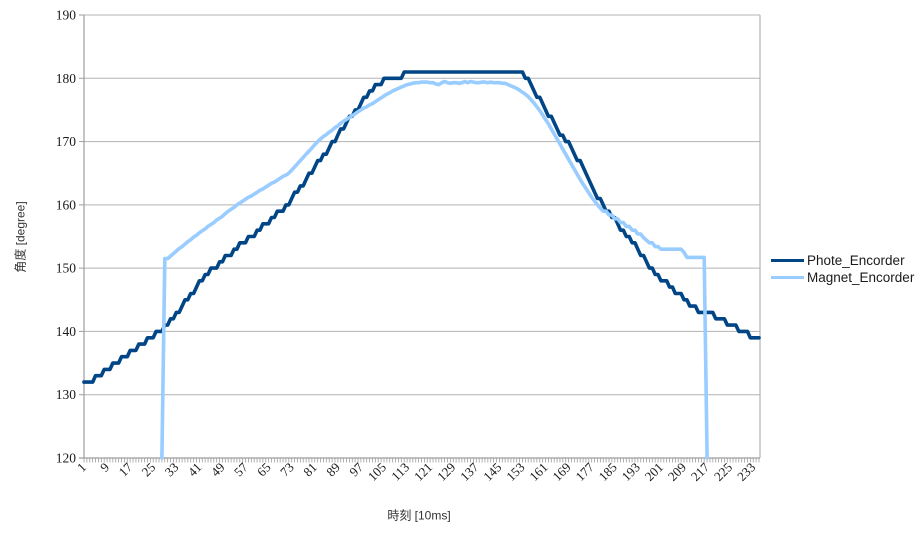  What do you see at coordinates (469, 471) in the screenshot?
I see `x-tick-label: 137` at bounding box center [469, 471].